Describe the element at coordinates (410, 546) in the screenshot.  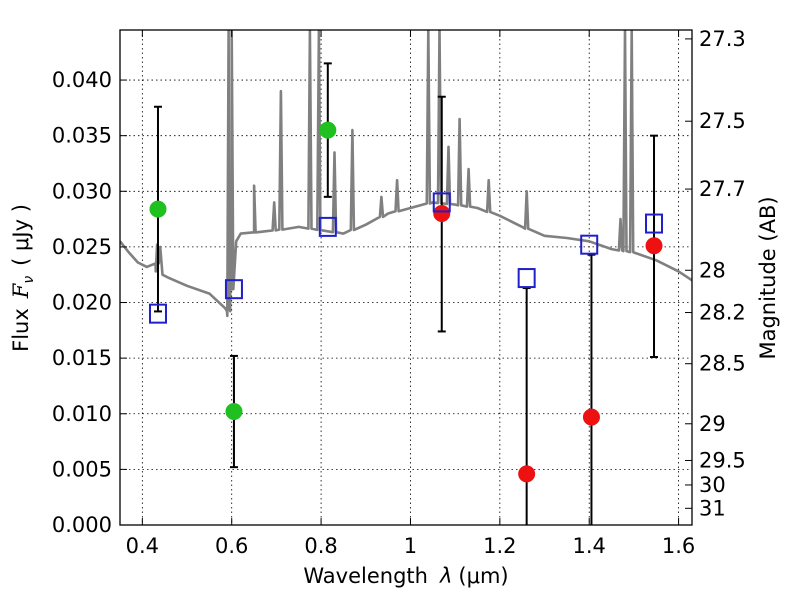
I see `x-tick-label: 1` at that location.